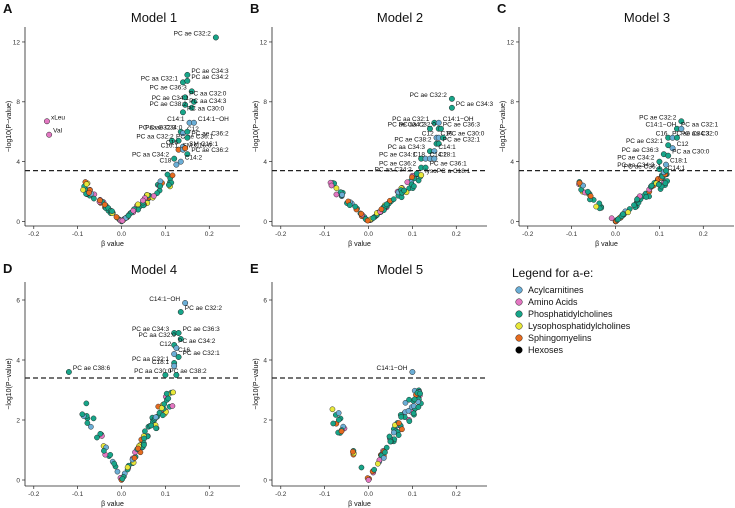  Describe the element at coordinates (570, 314) in the screenshot. I see `legend-item-label: Phosphatidylcholines` at that location.